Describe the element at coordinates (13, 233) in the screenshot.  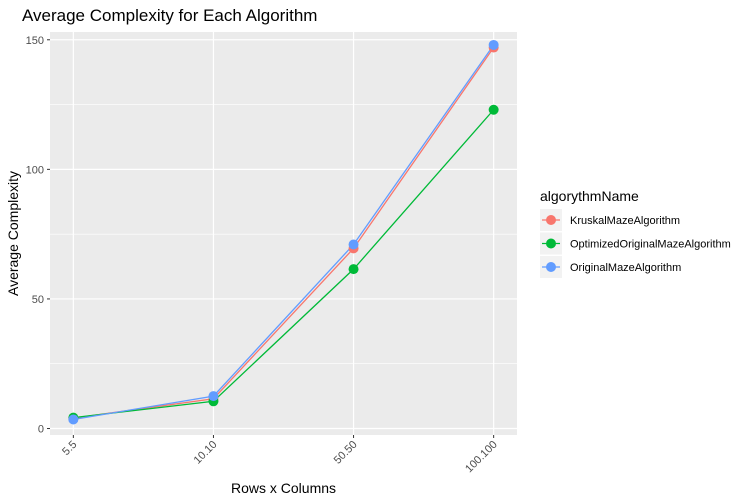
I see `y-axis-title: Average Complexity` at that location.